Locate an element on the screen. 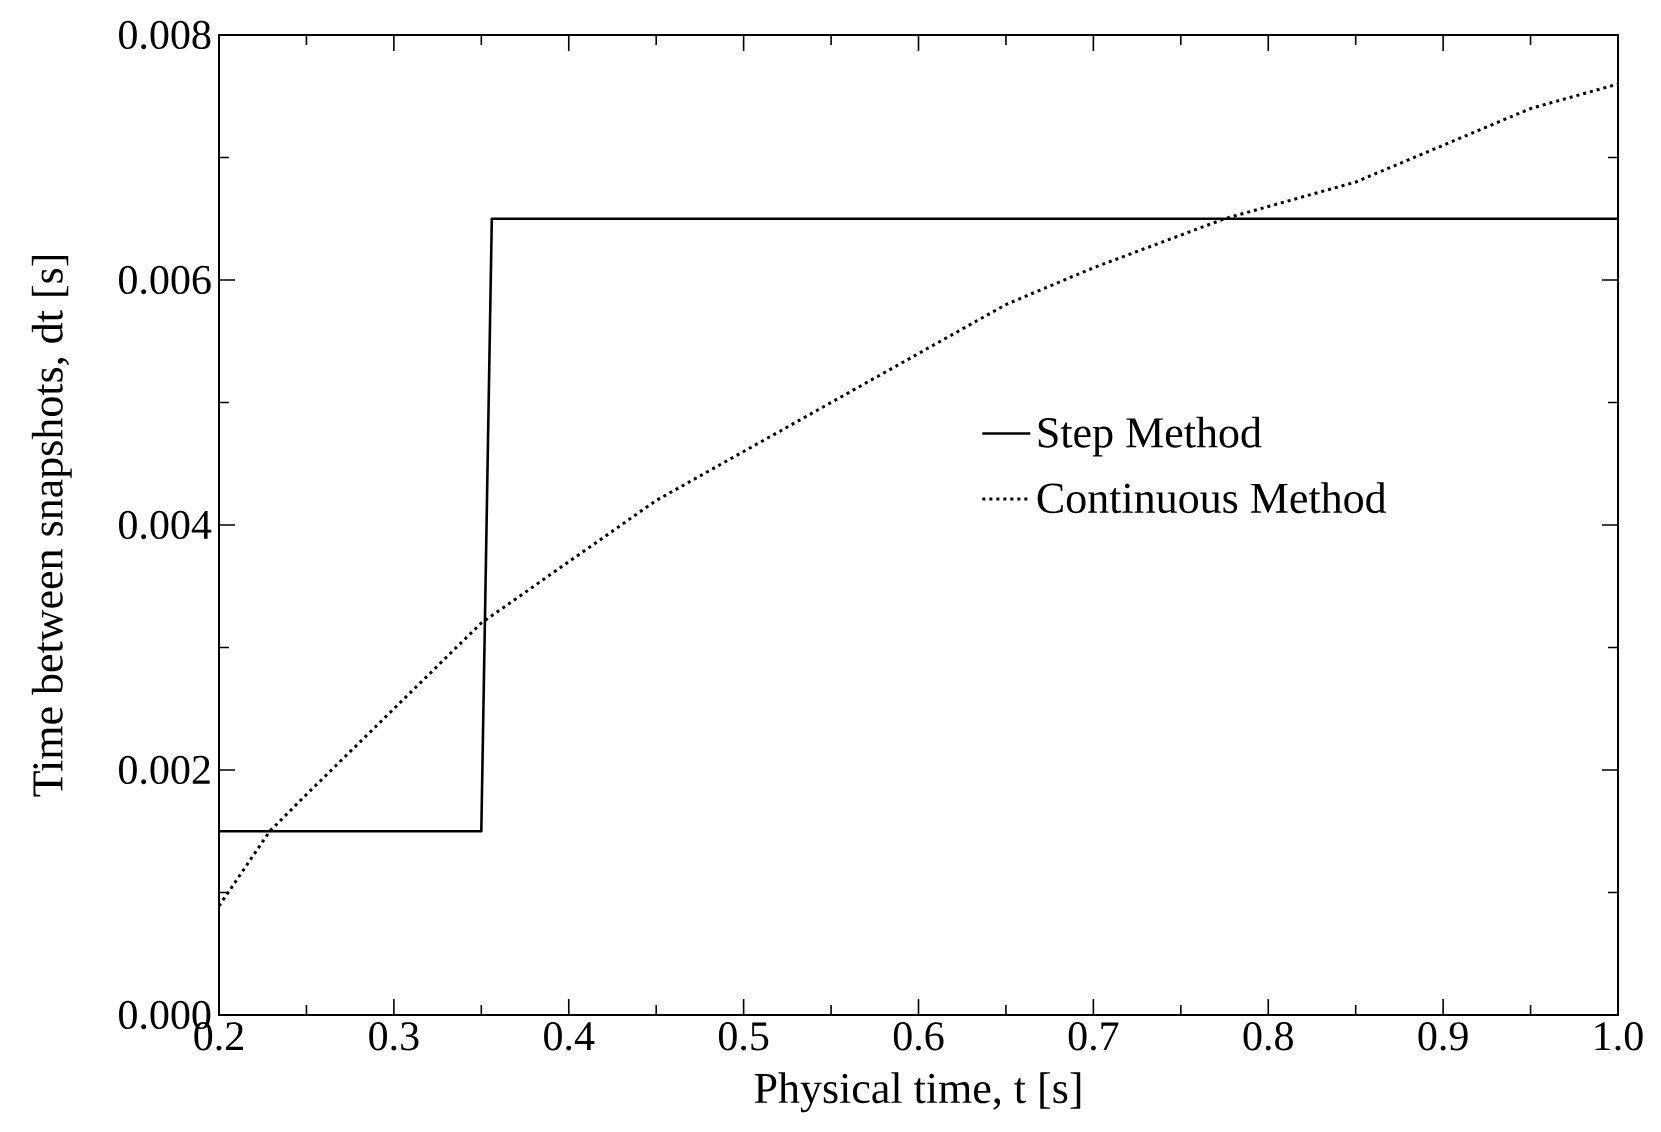 This screenshot has height=1132, width=1661. y-axis-title: Time between snapshots, dt [s] is located at coordinates (51, 526).